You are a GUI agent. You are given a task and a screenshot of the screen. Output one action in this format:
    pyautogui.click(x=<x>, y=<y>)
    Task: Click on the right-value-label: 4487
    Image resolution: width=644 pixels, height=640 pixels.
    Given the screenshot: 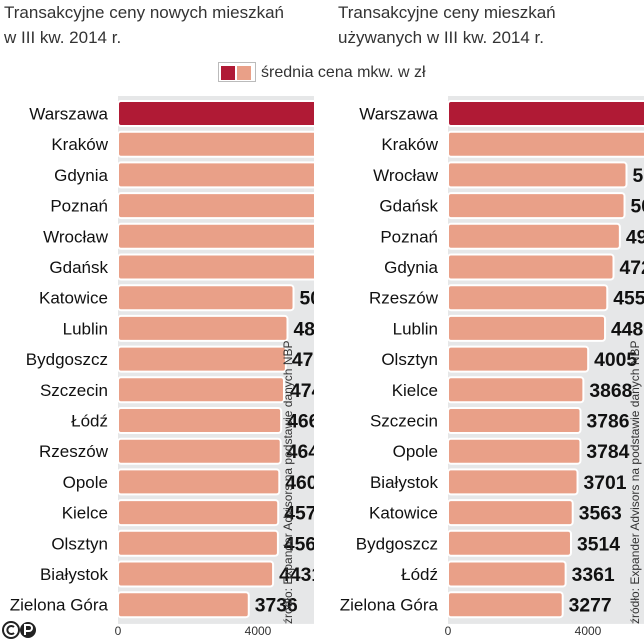 What is the action you would take?
    pyautogui.click(x=627, y=329)
    